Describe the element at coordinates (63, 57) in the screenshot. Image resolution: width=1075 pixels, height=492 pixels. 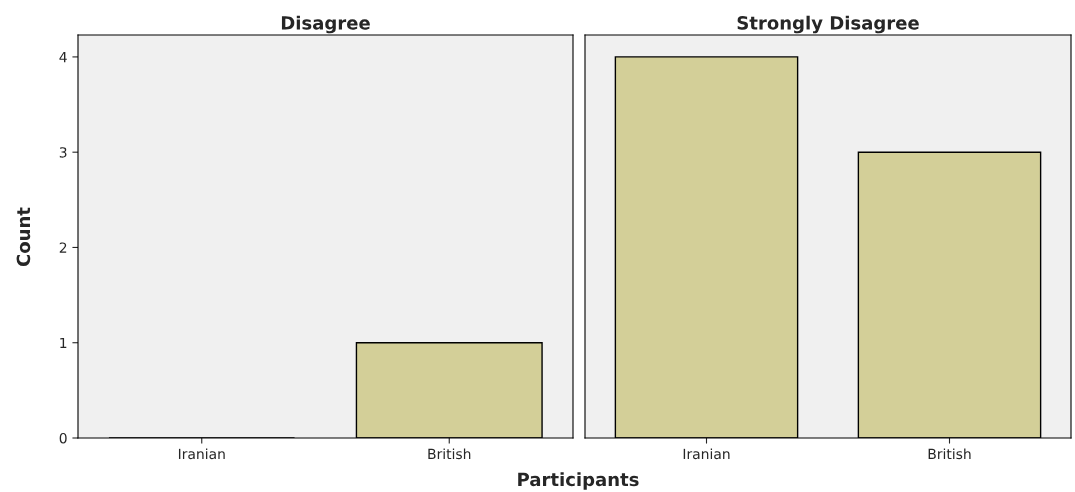
I see `y-tick-label: 4` at that location.